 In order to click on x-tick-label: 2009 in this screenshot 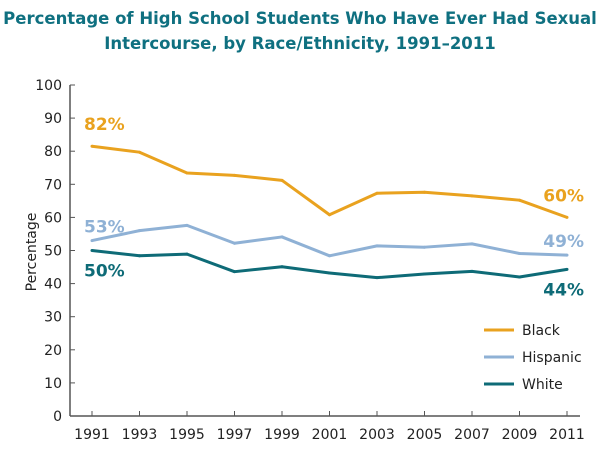, I will do `click(520, 435)`.